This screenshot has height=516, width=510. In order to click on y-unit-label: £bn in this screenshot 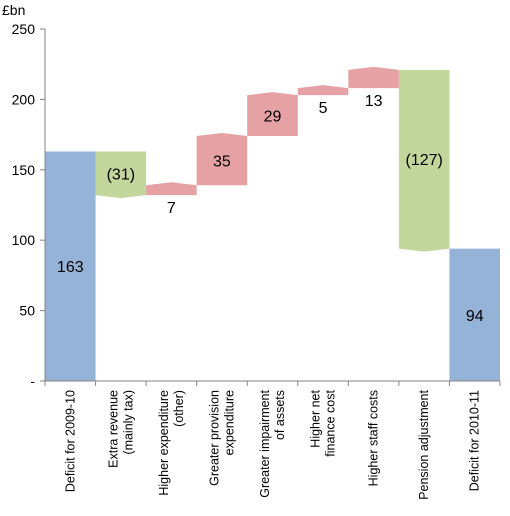, I will do `click(13, 10)`.